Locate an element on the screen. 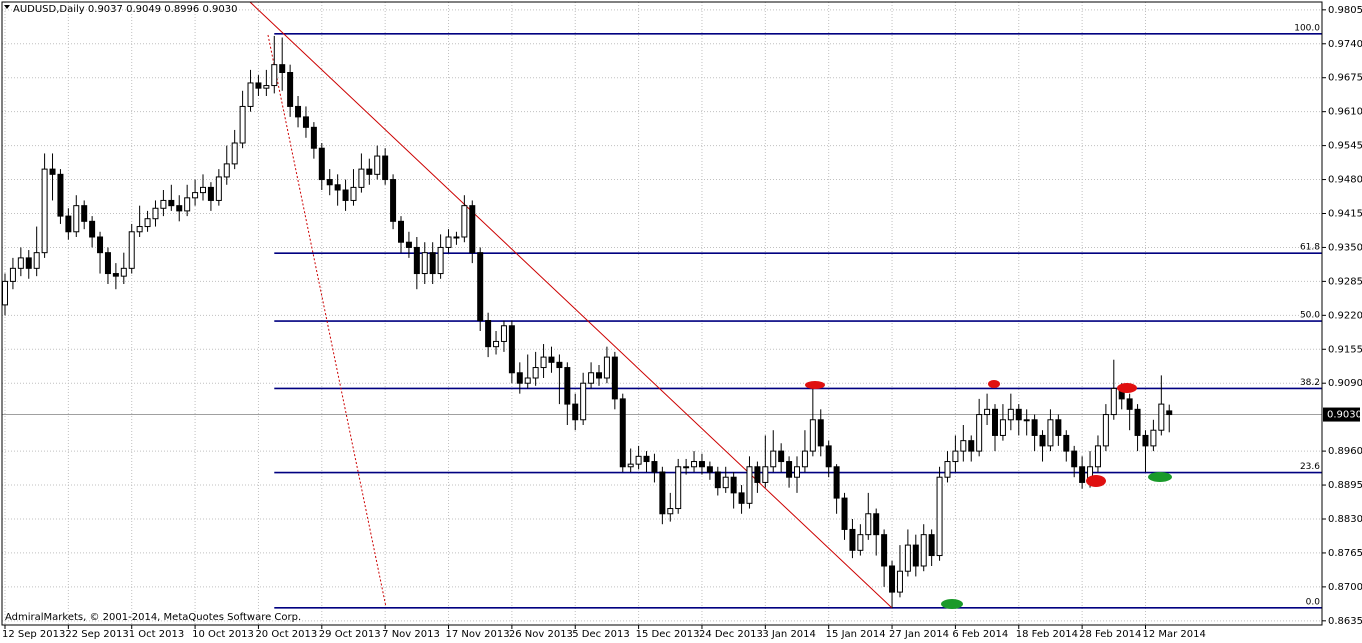 The width and height of the screenshot is (1362, 643). x-tick-label: 28 Feb 2014 is located at coordinates (1110, 634).